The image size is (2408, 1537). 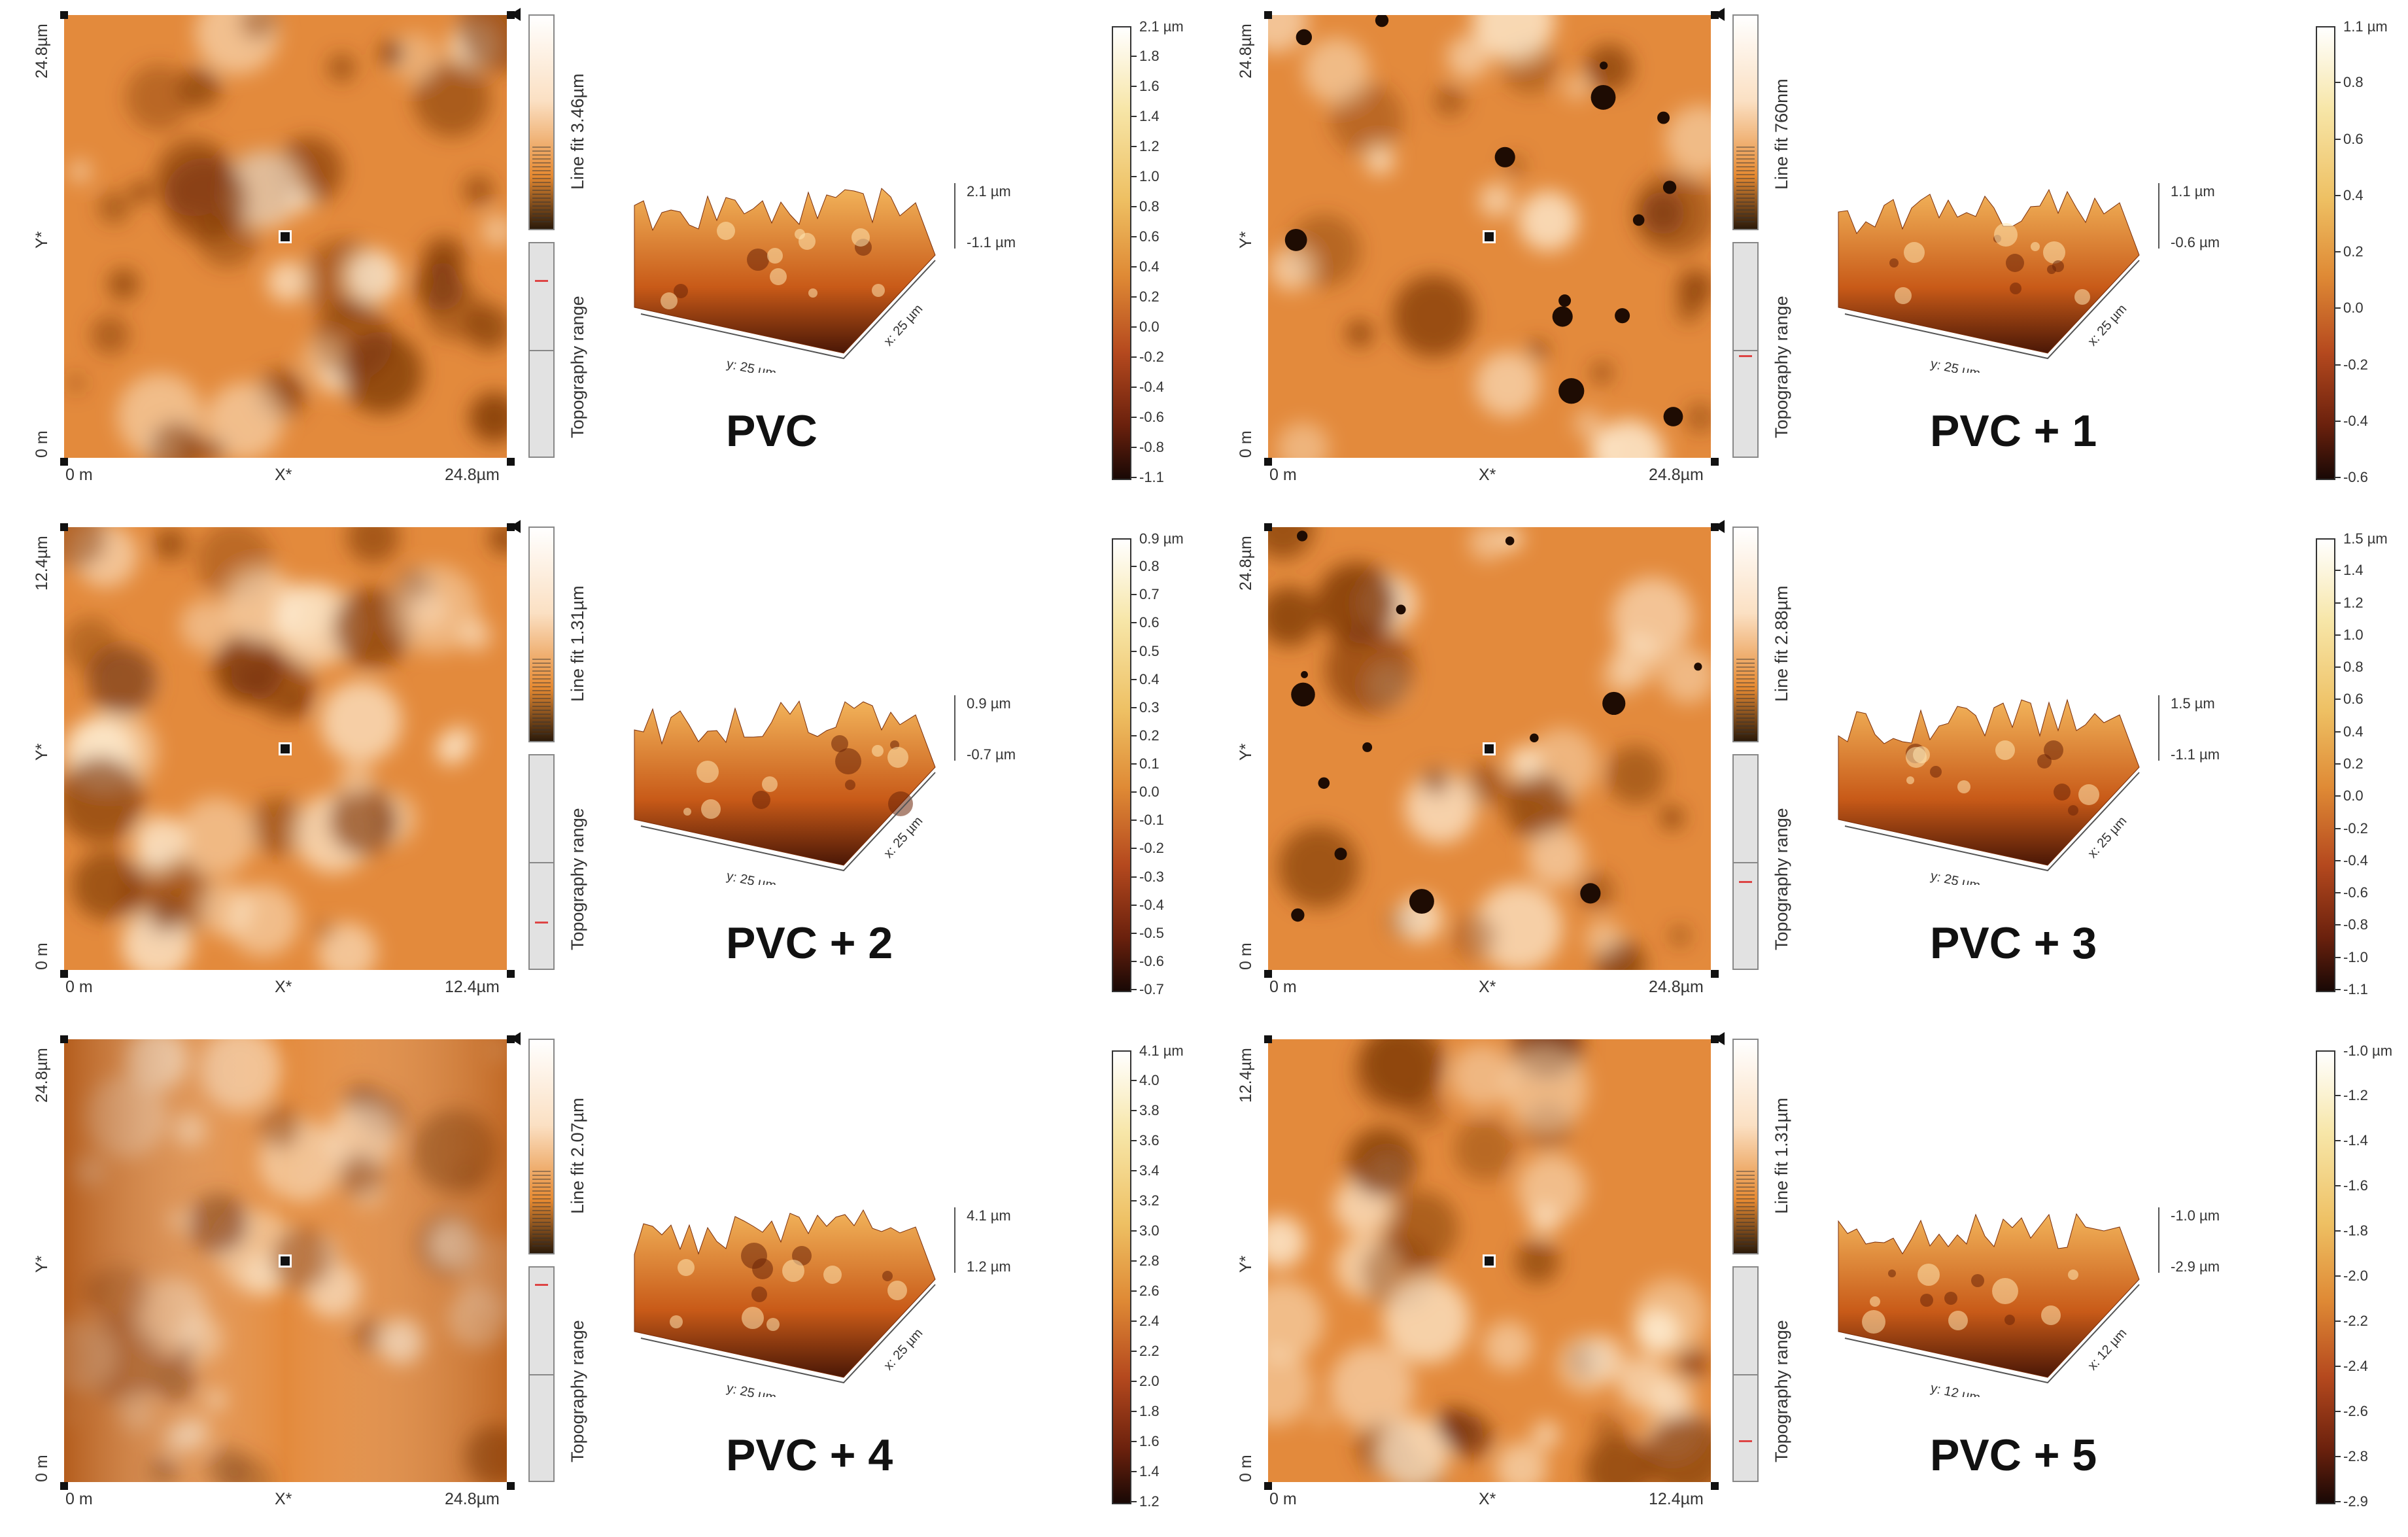 What do you see at coordinates (2356, 1502) in the screenshot?
I see `color-scale-tick-label: -2.9` at bounding box center [2356, 1502].